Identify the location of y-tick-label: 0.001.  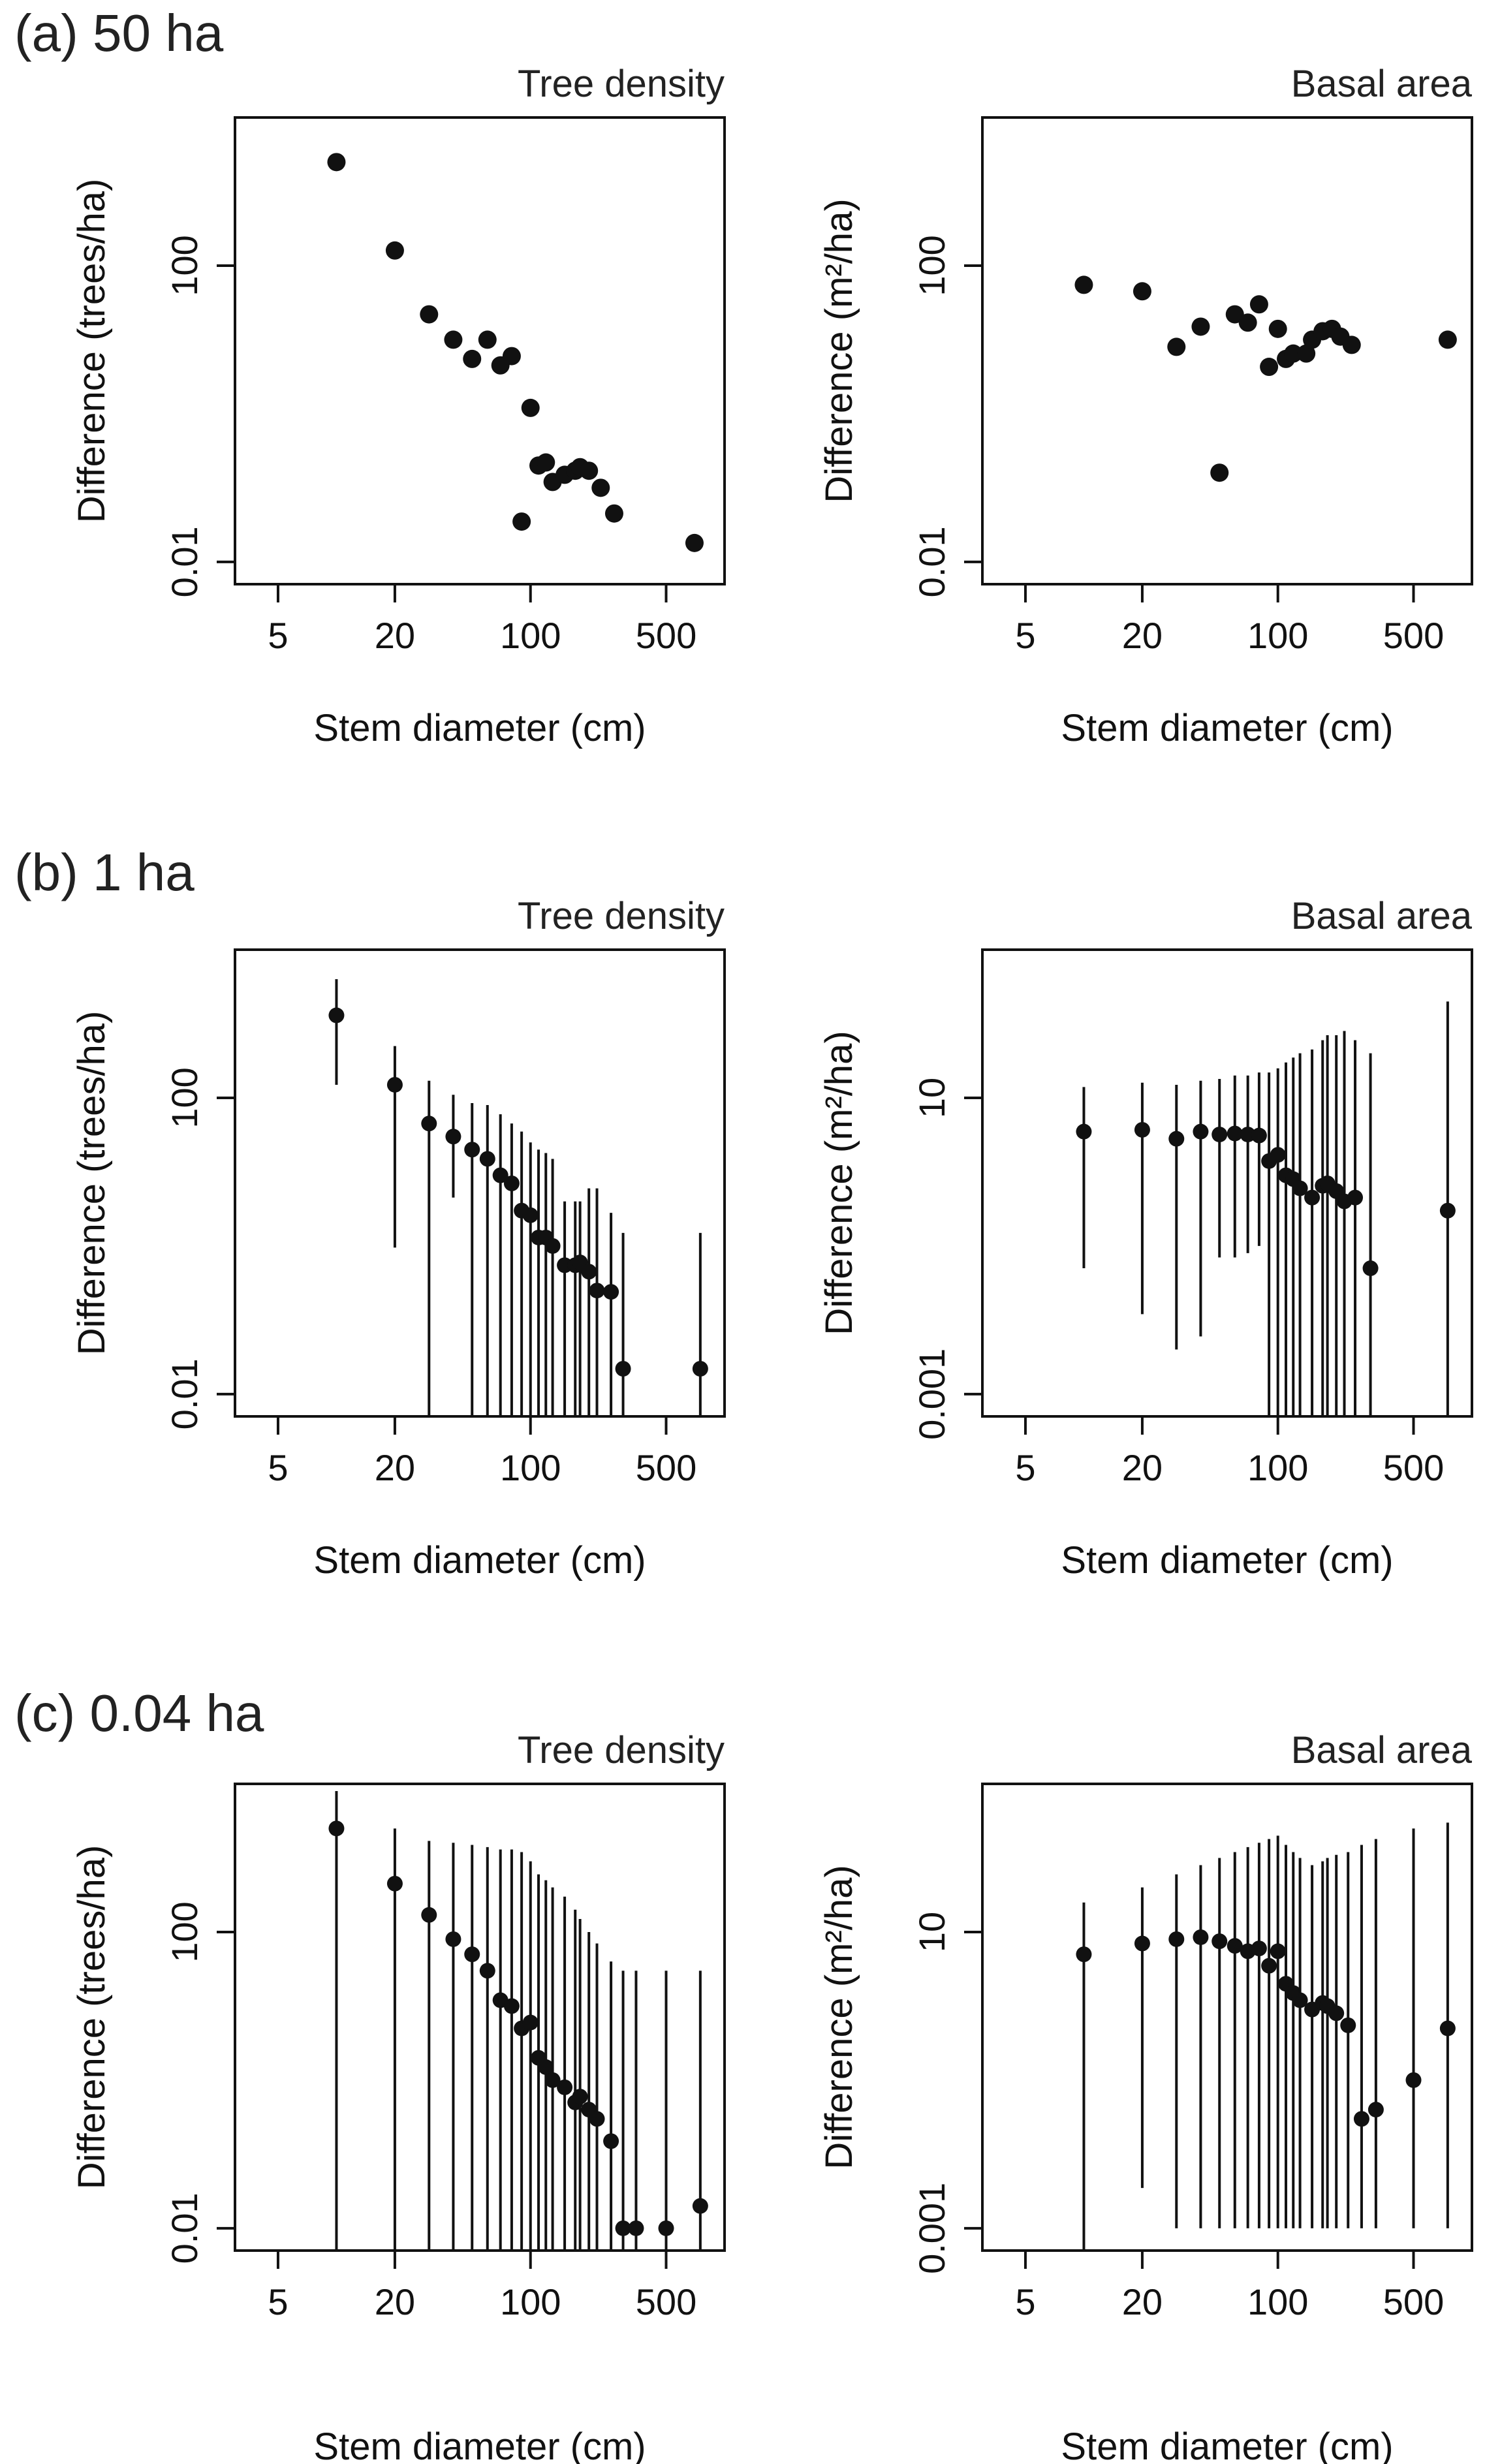
(931, 1394).